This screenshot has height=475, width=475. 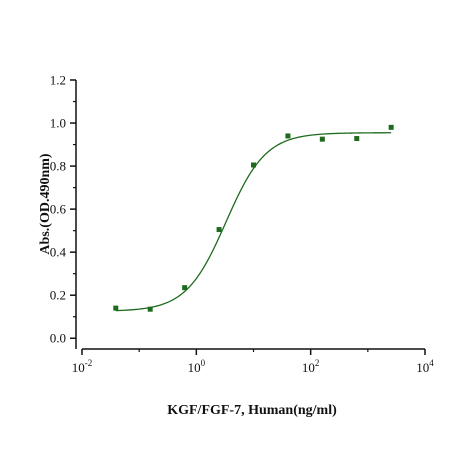 What do you see at coordinates (425, 366) in the screenshot?
I see `x-tick-label: 10⁴` at bounding box center [425, 366].